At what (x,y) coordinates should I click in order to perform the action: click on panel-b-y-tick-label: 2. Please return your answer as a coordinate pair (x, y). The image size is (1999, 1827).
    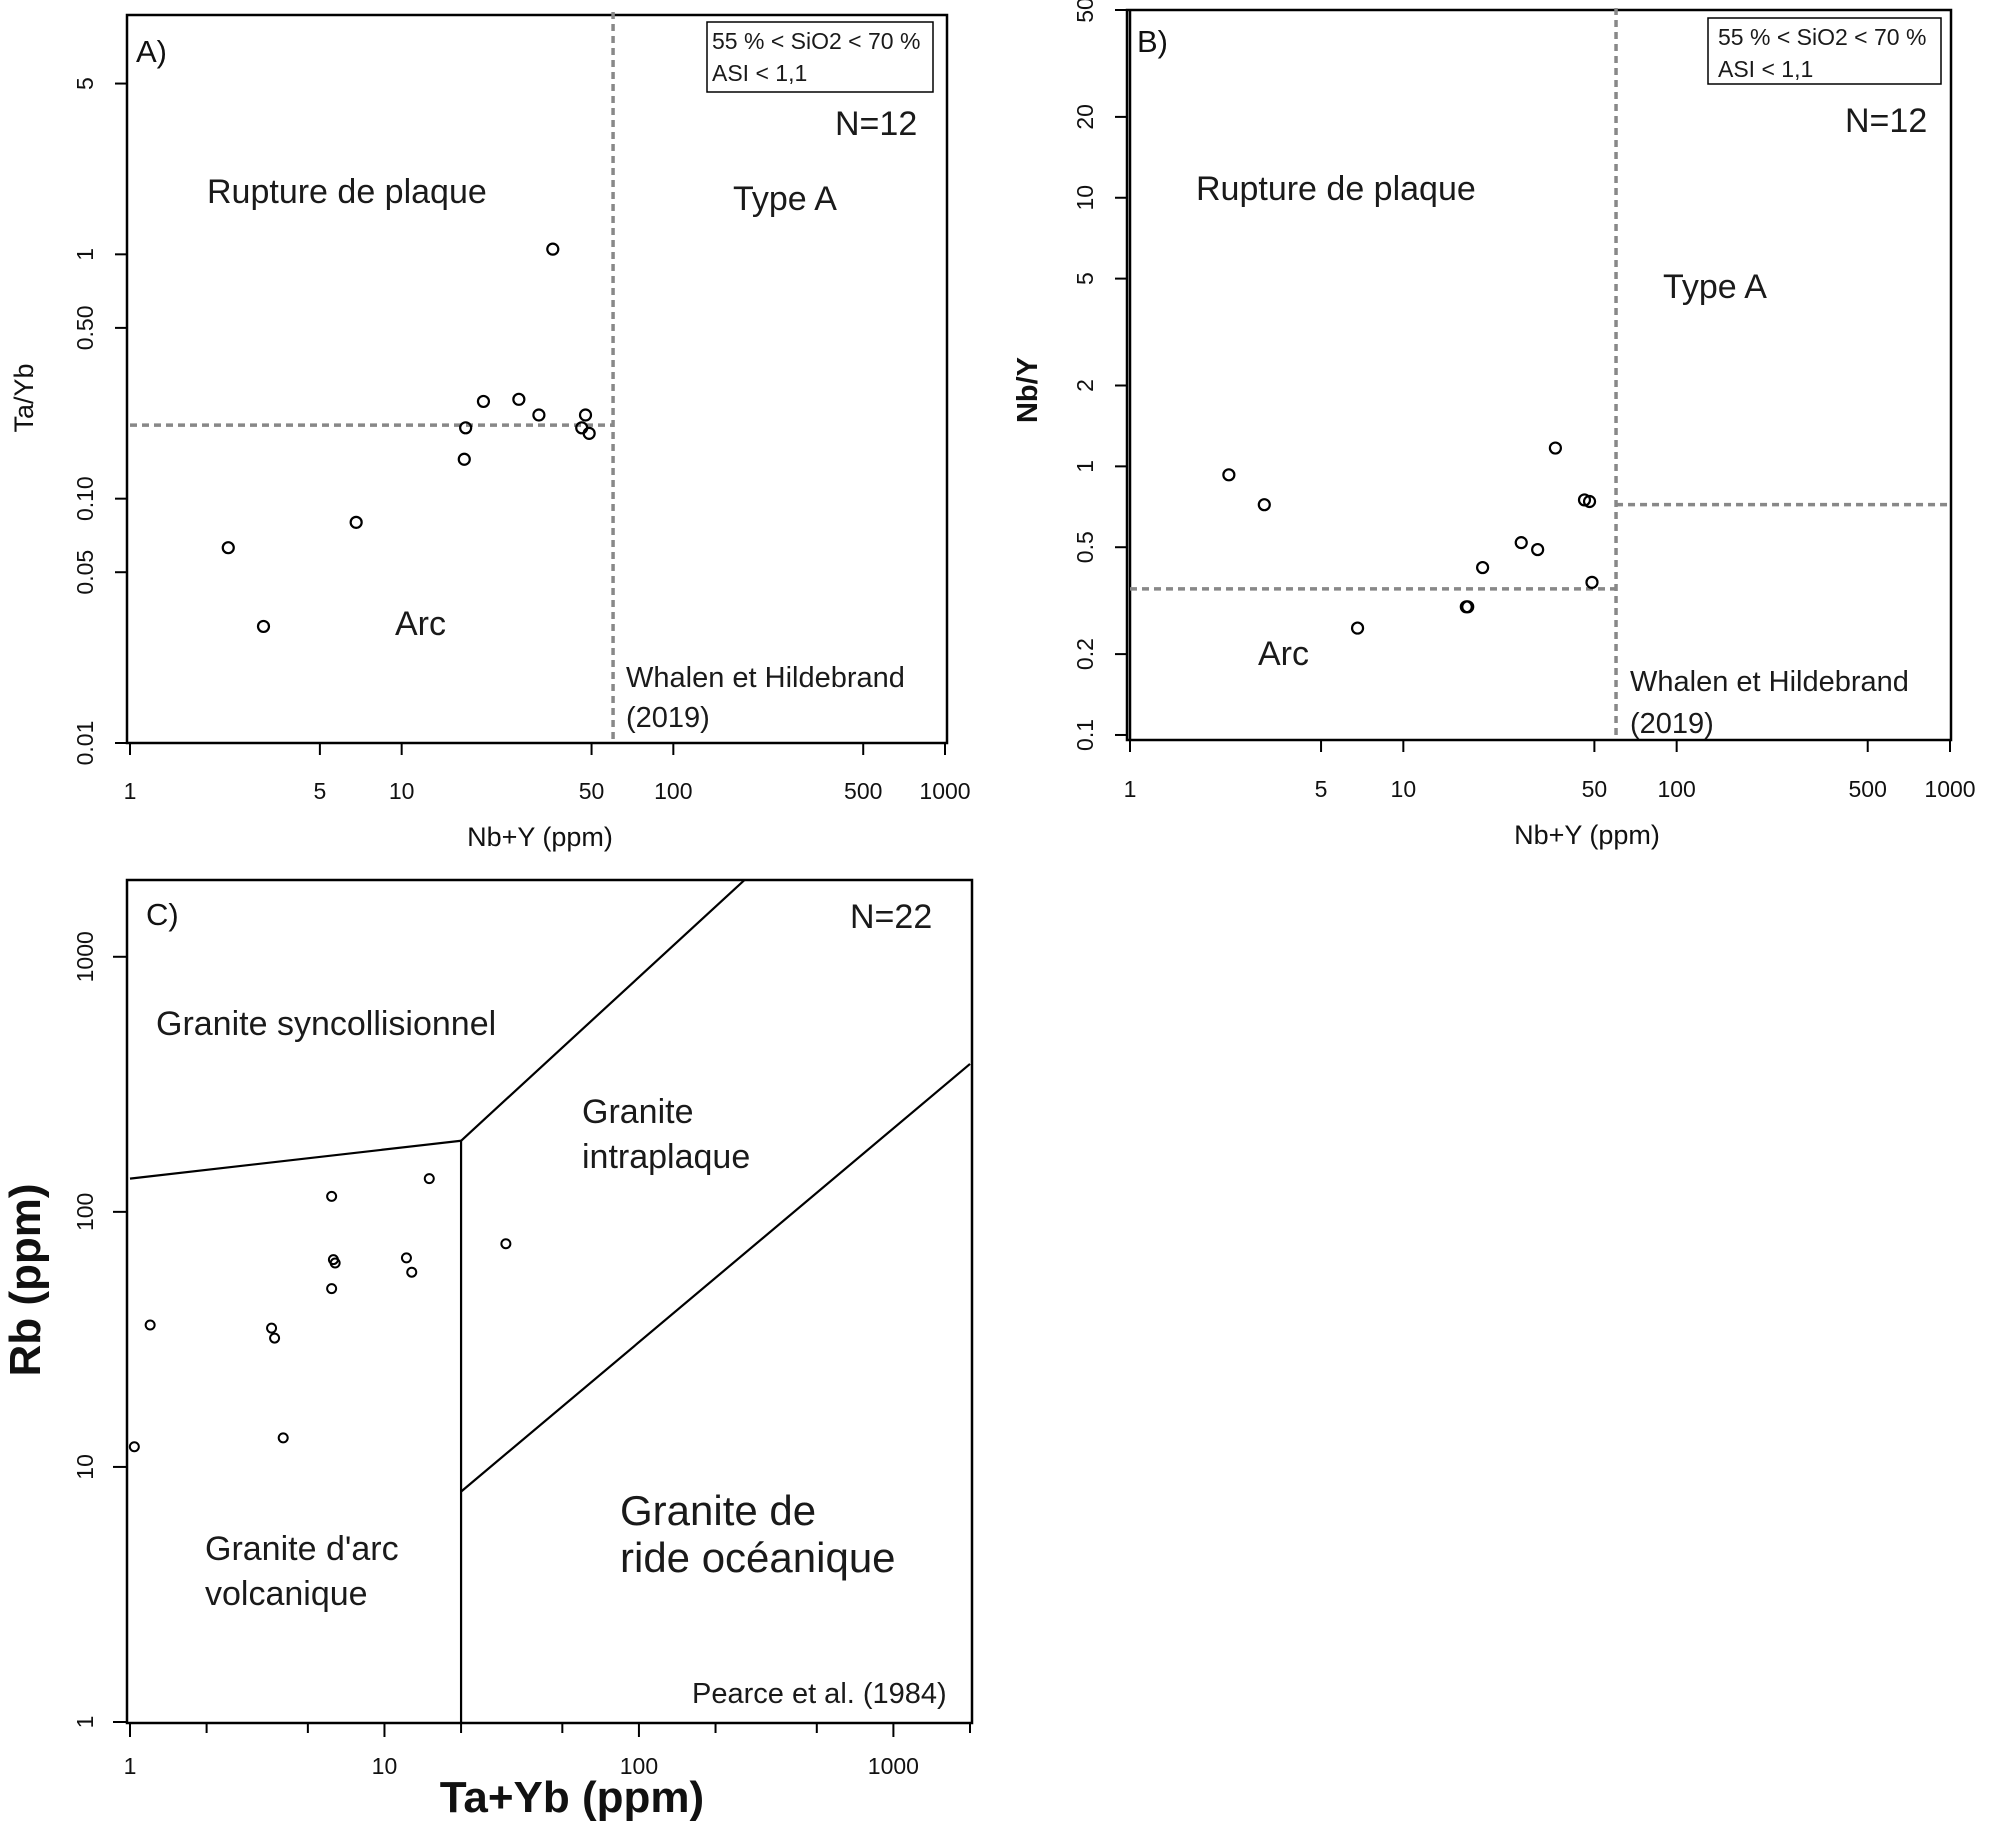
    Looking at the image, I should click on (1085, 385).